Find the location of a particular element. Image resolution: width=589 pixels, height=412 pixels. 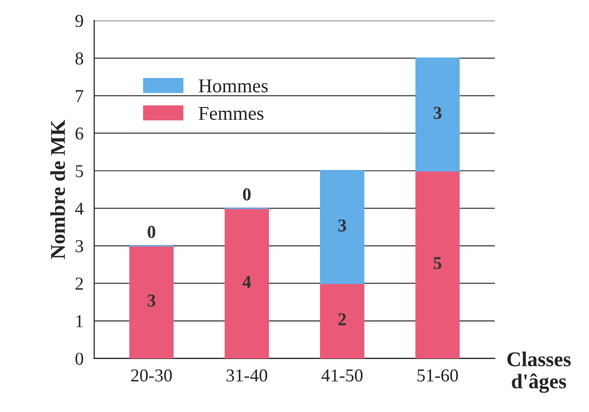

data-label: 2 is located at coordinates (342, 319).